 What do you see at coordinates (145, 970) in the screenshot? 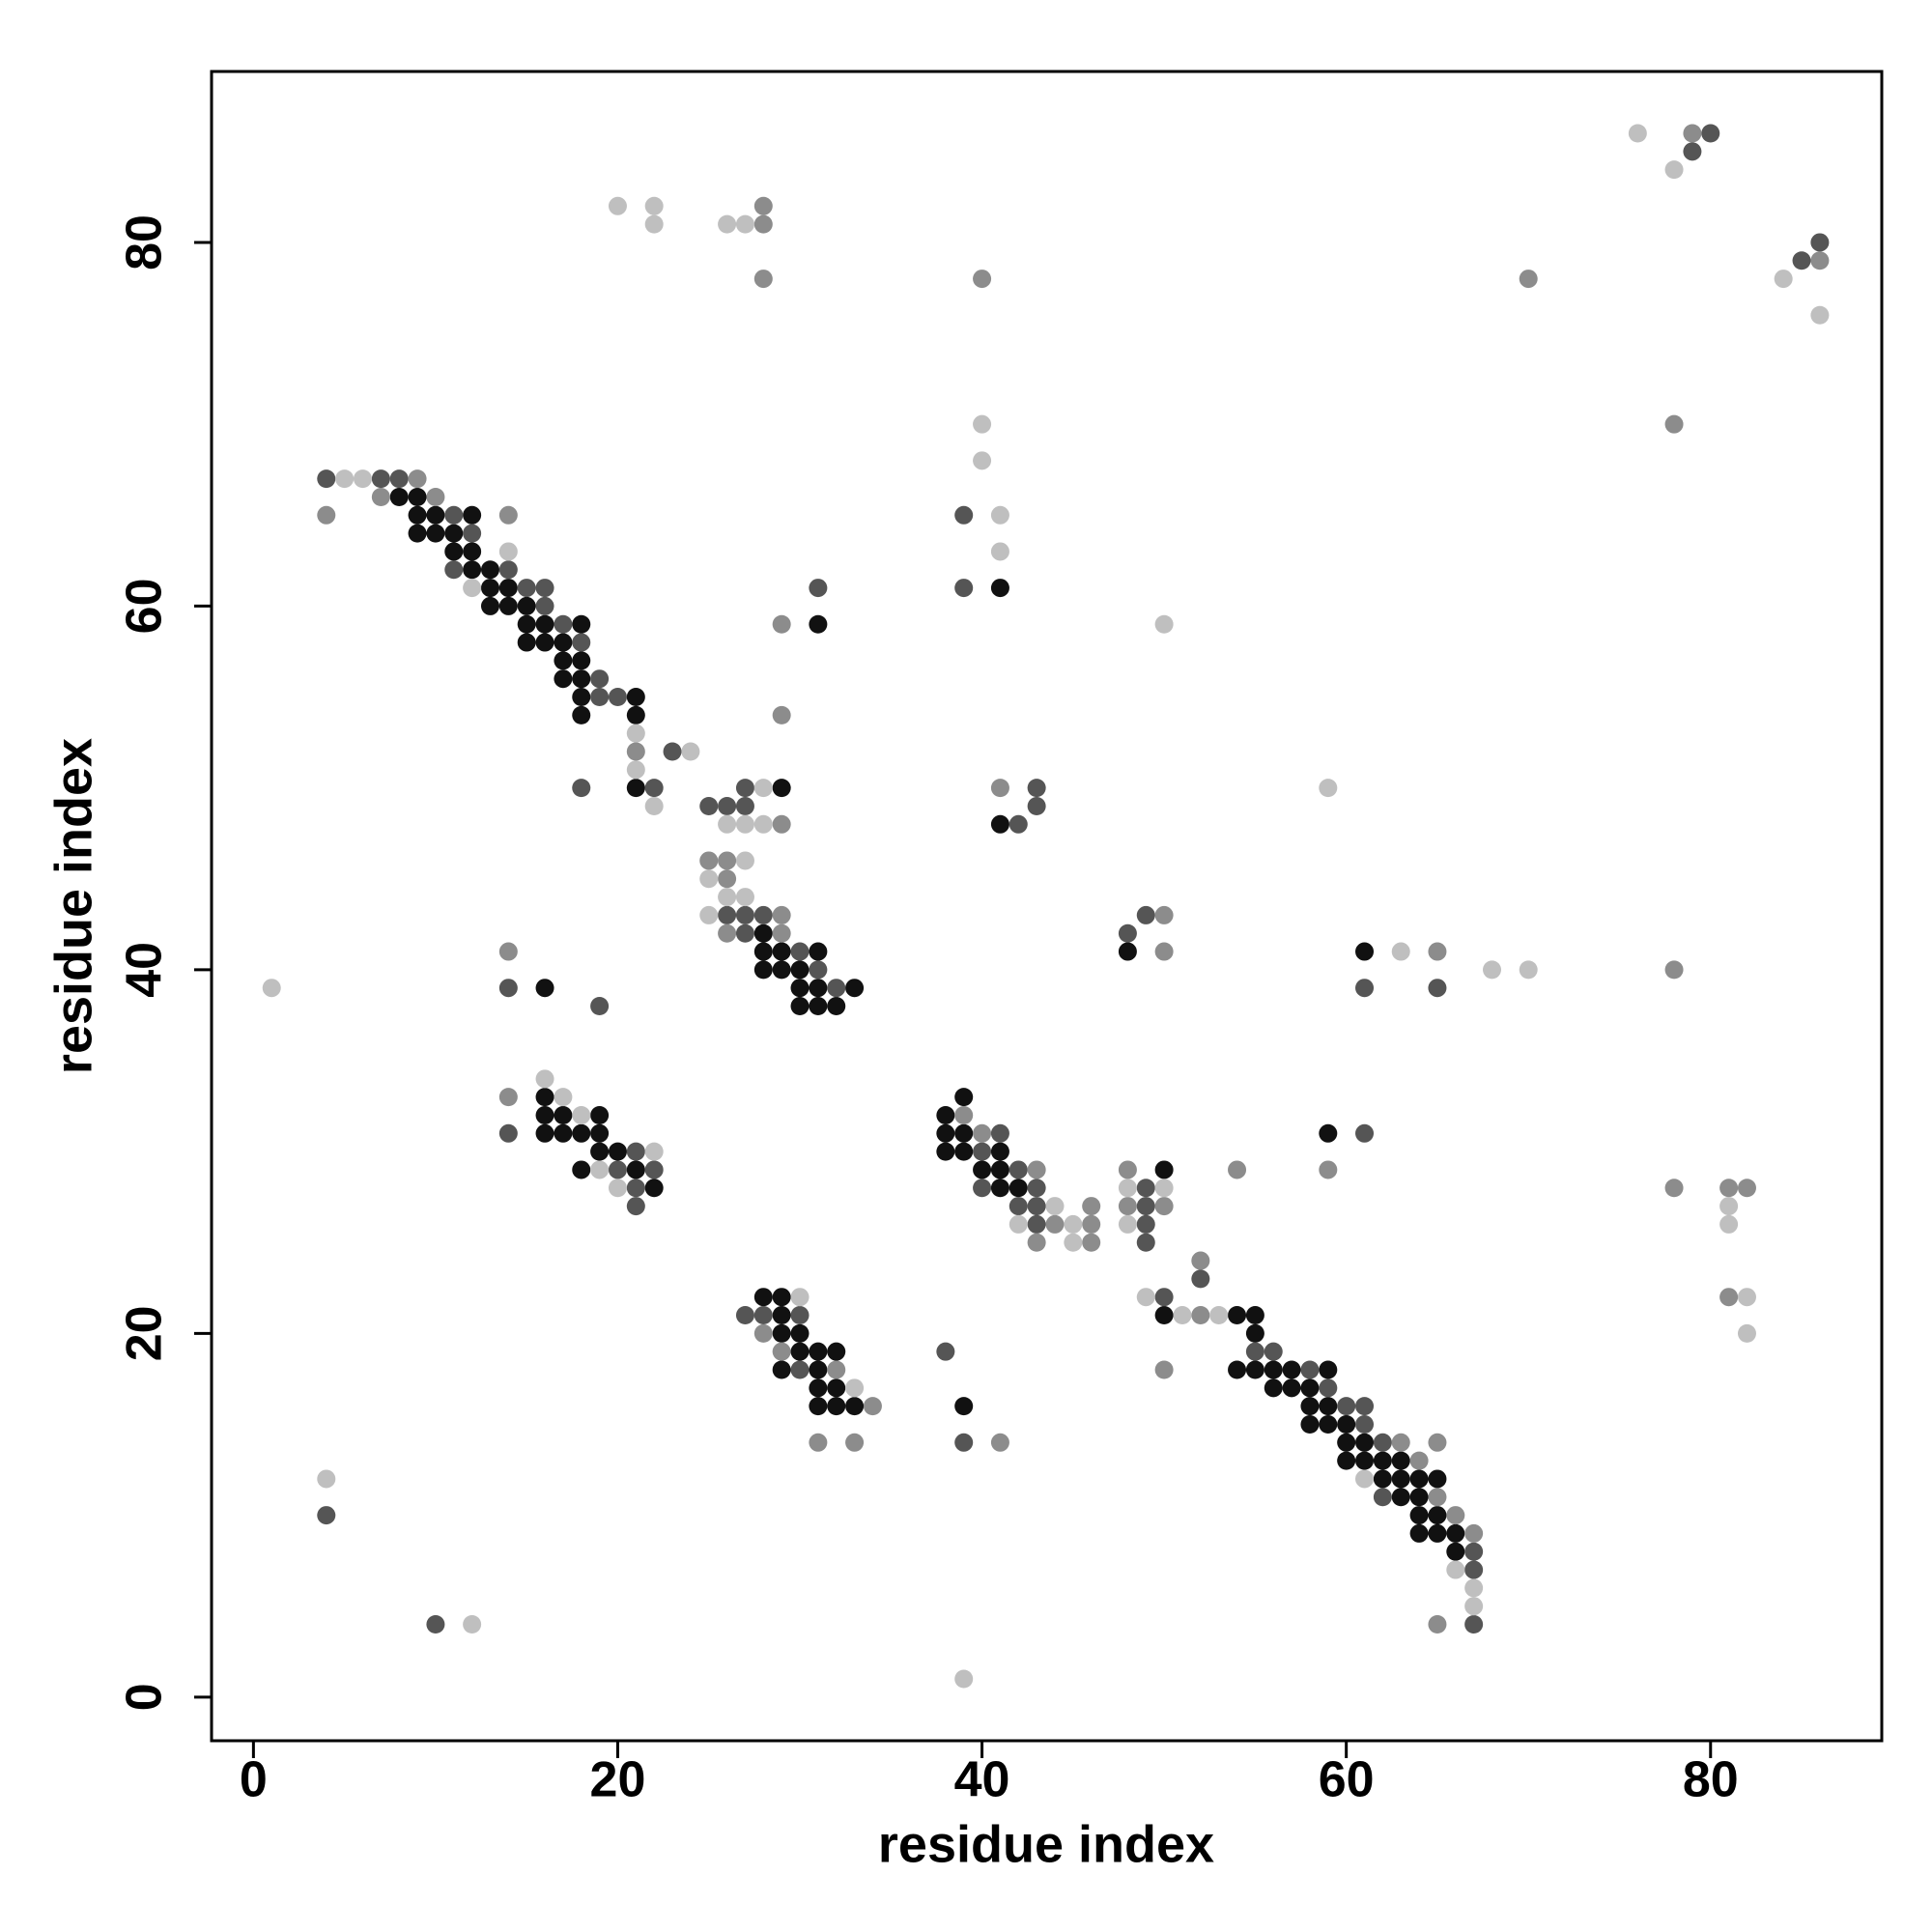
I see `y-tick-label: 40` at bounding box center [145, 970].